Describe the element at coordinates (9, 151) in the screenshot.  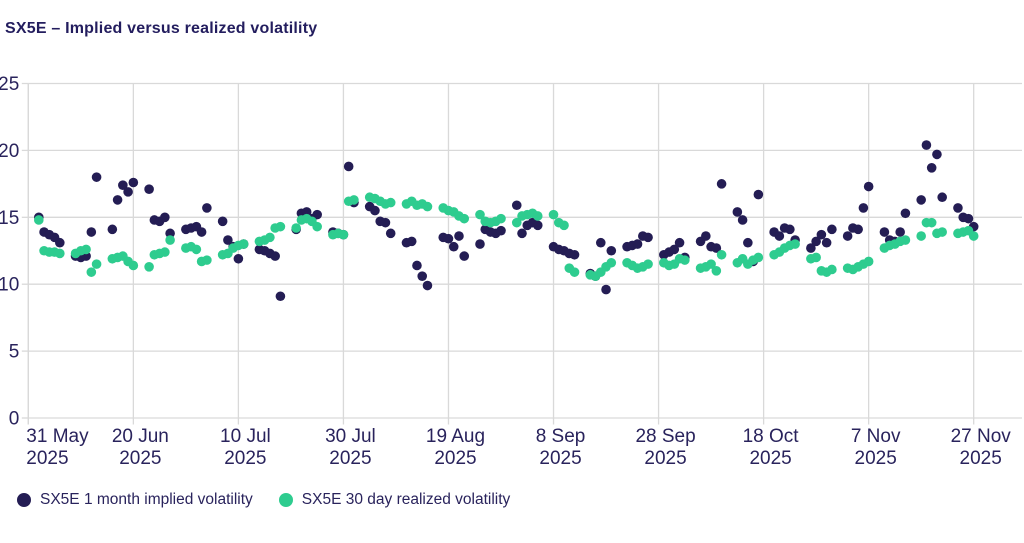
I see `svg-text: 20` at that location.